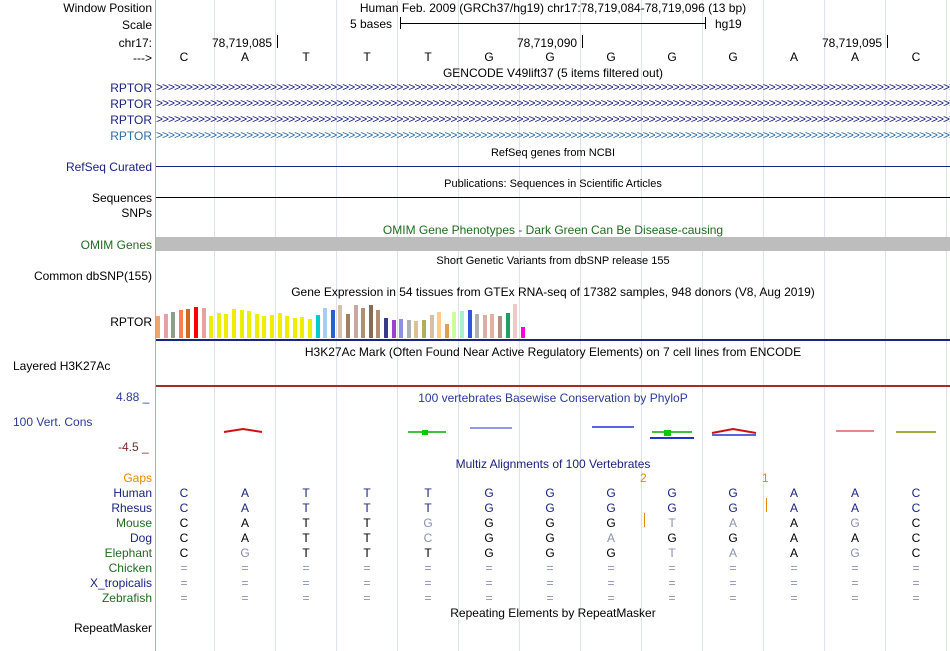 The height and width of the screenshot is (651, 950). What do you see at coordinates (131, 508) in the screenshot?
I see `species-label: Rhesus` at bounding box center [131, 508].